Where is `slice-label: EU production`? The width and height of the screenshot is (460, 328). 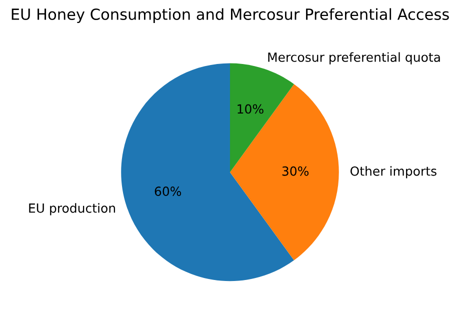 slice-label: EU production is located at coordinates (72, 209).